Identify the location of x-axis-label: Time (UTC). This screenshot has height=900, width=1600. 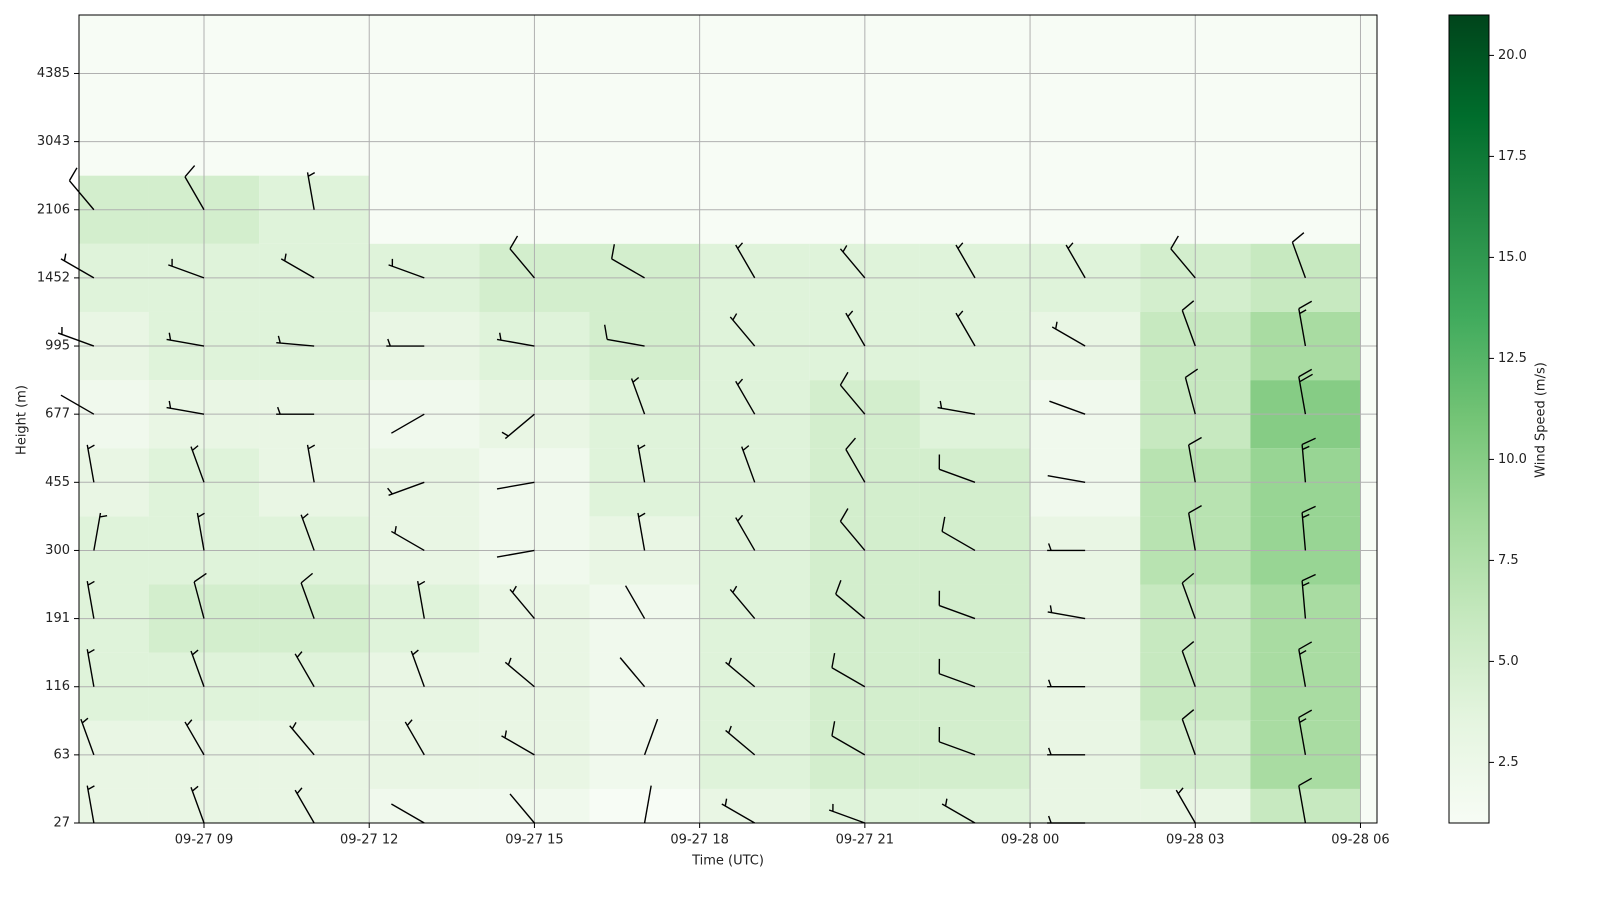
(727, 861).